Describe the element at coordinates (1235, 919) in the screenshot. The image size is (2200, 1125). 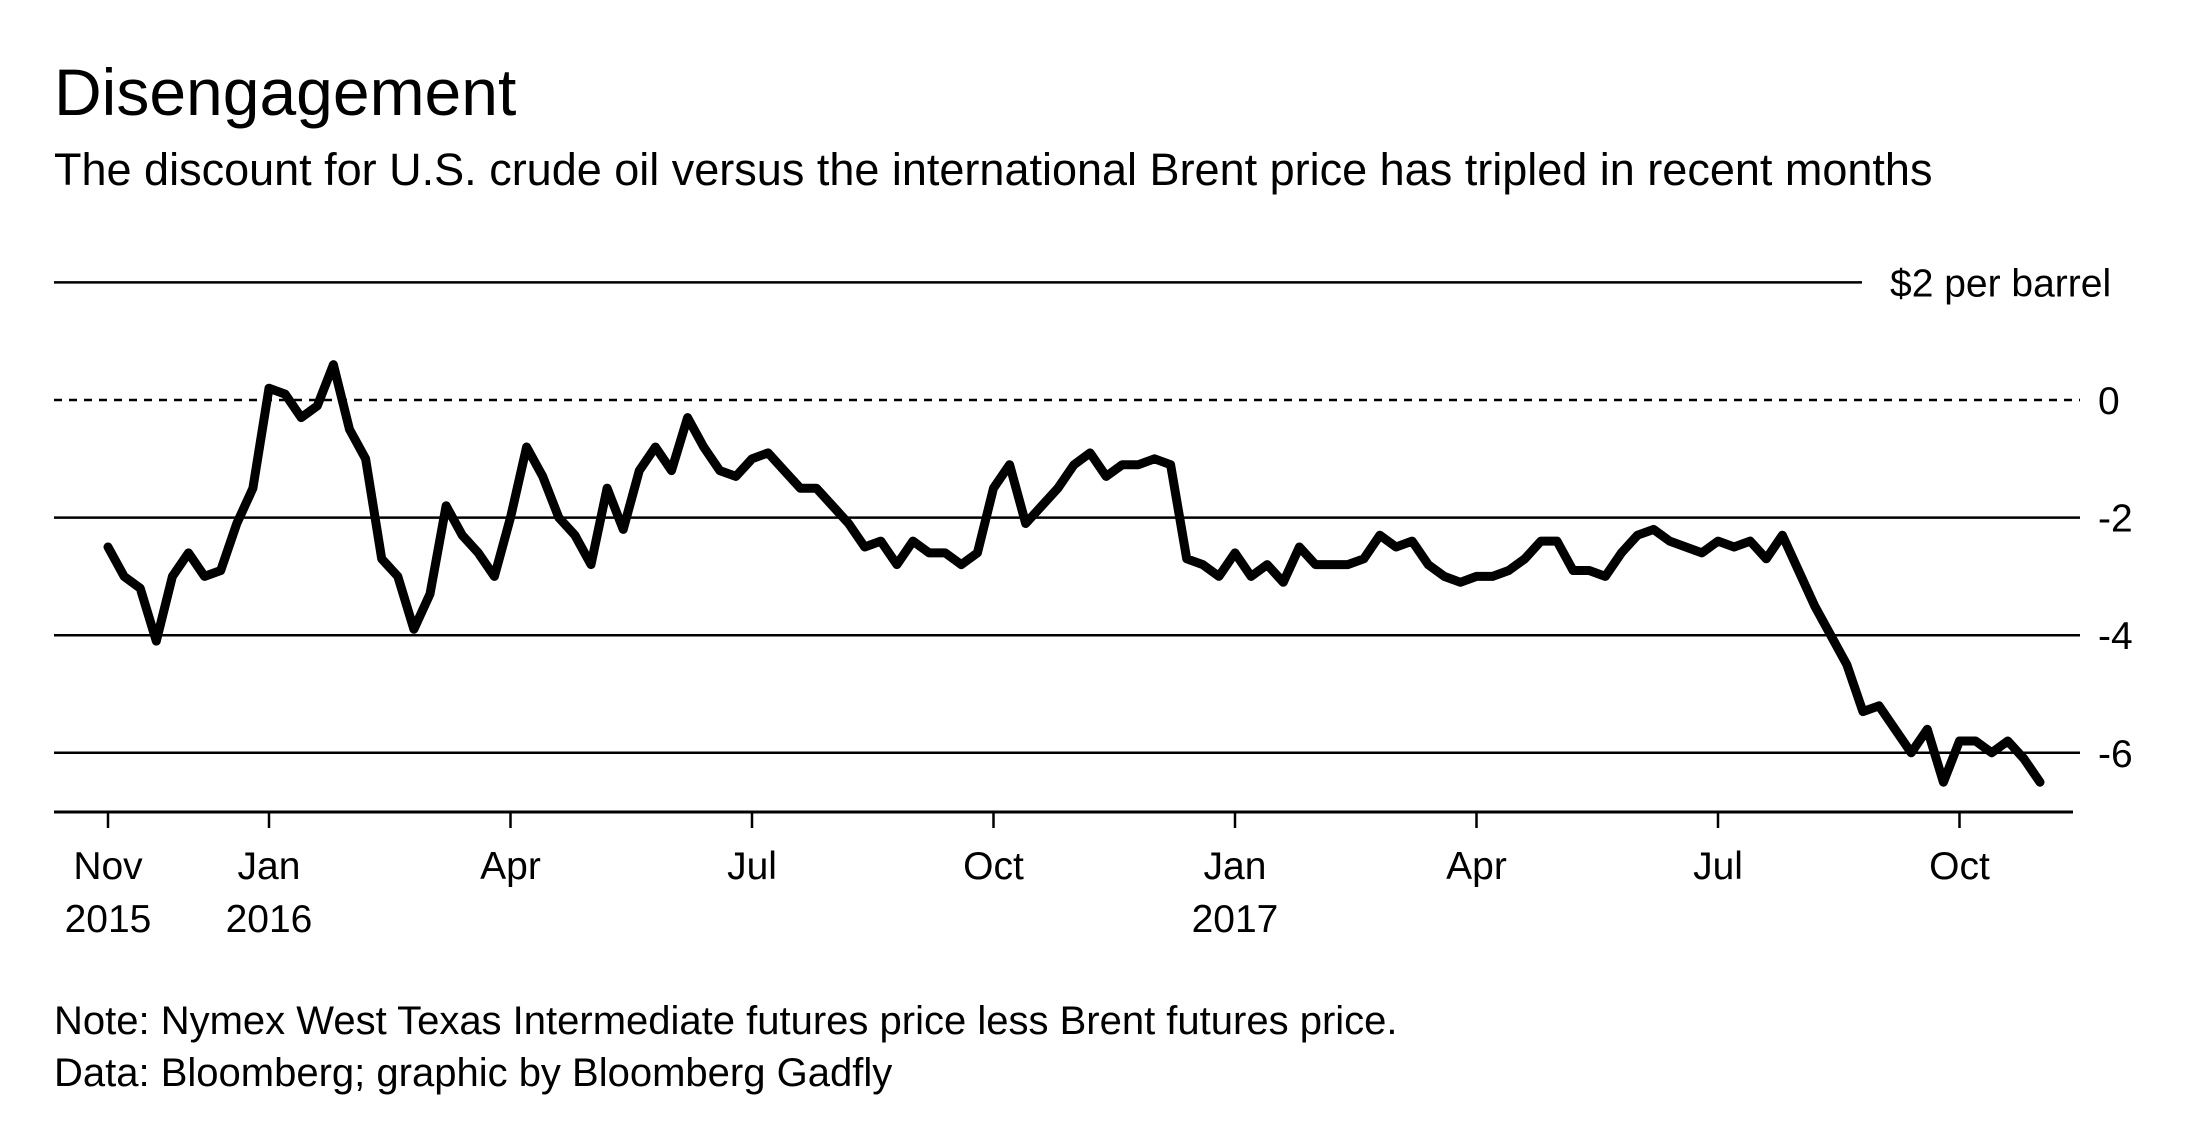
I see `x-tick-year-label: 2017` at that location.